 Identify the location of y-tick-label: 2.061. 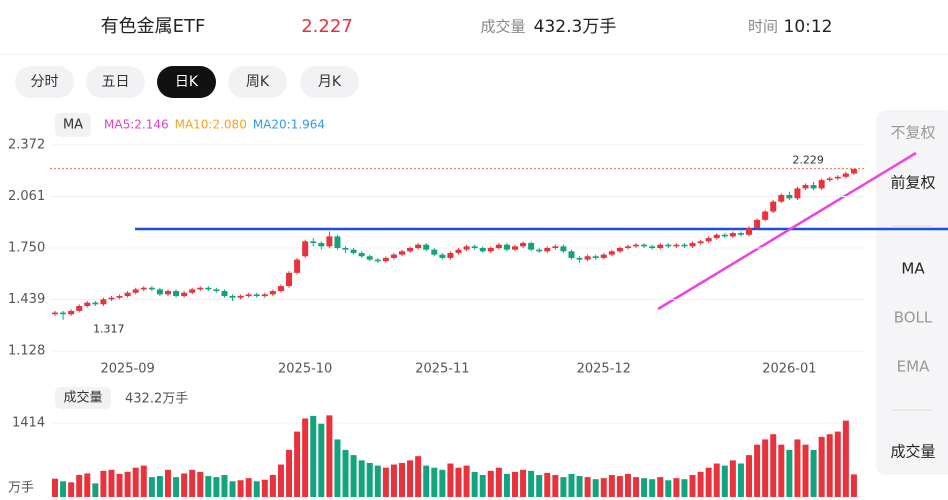
(26, 196).